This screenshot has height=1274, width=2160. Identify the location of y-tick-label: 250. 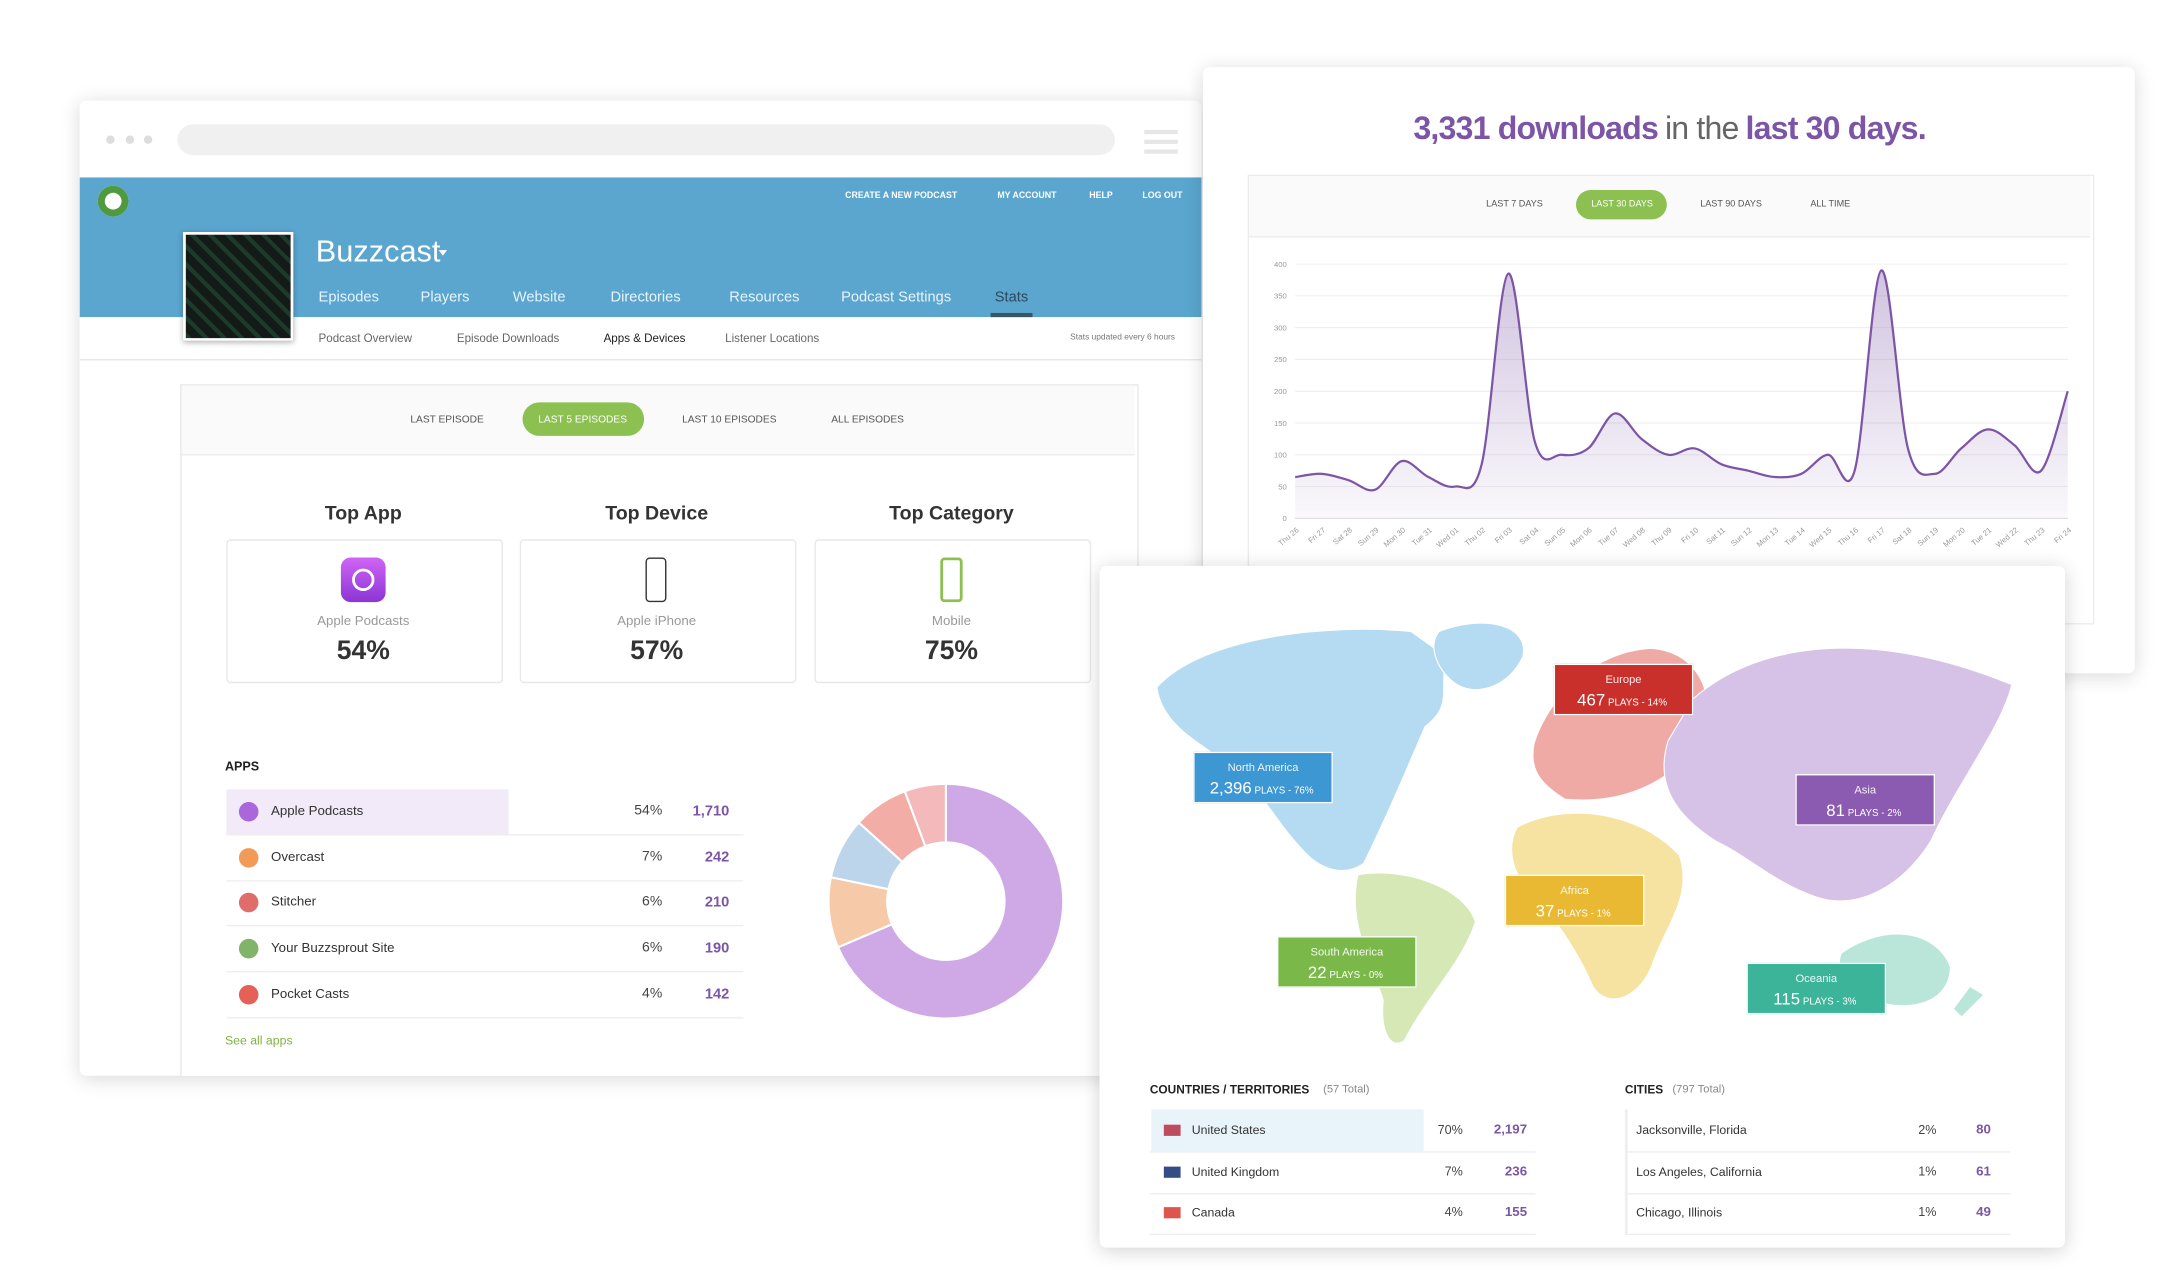
(1280, 359).